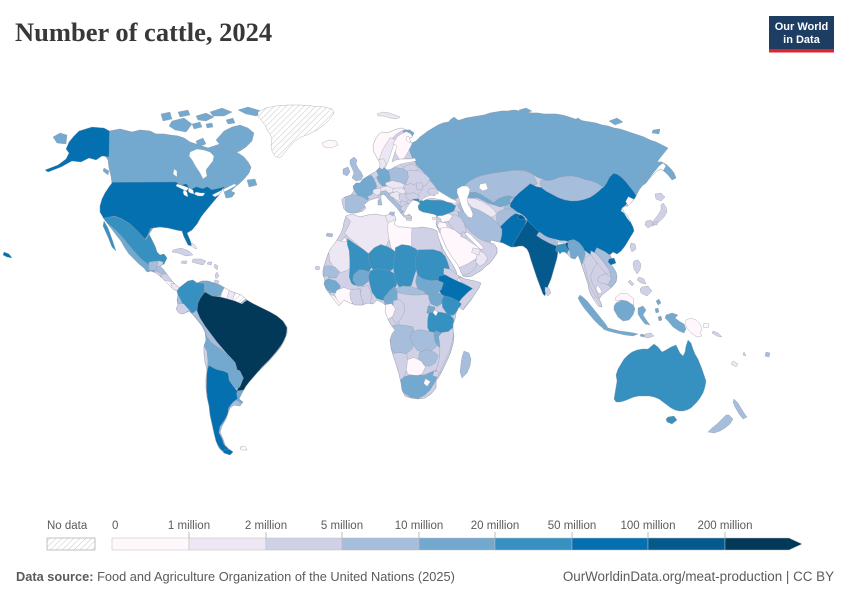 This screenshot has height=600, width=850. What do you see at coordinates (648, 526) in the screenshot?
I see `svg-text: 100 million` at bounding box center [648, 526].